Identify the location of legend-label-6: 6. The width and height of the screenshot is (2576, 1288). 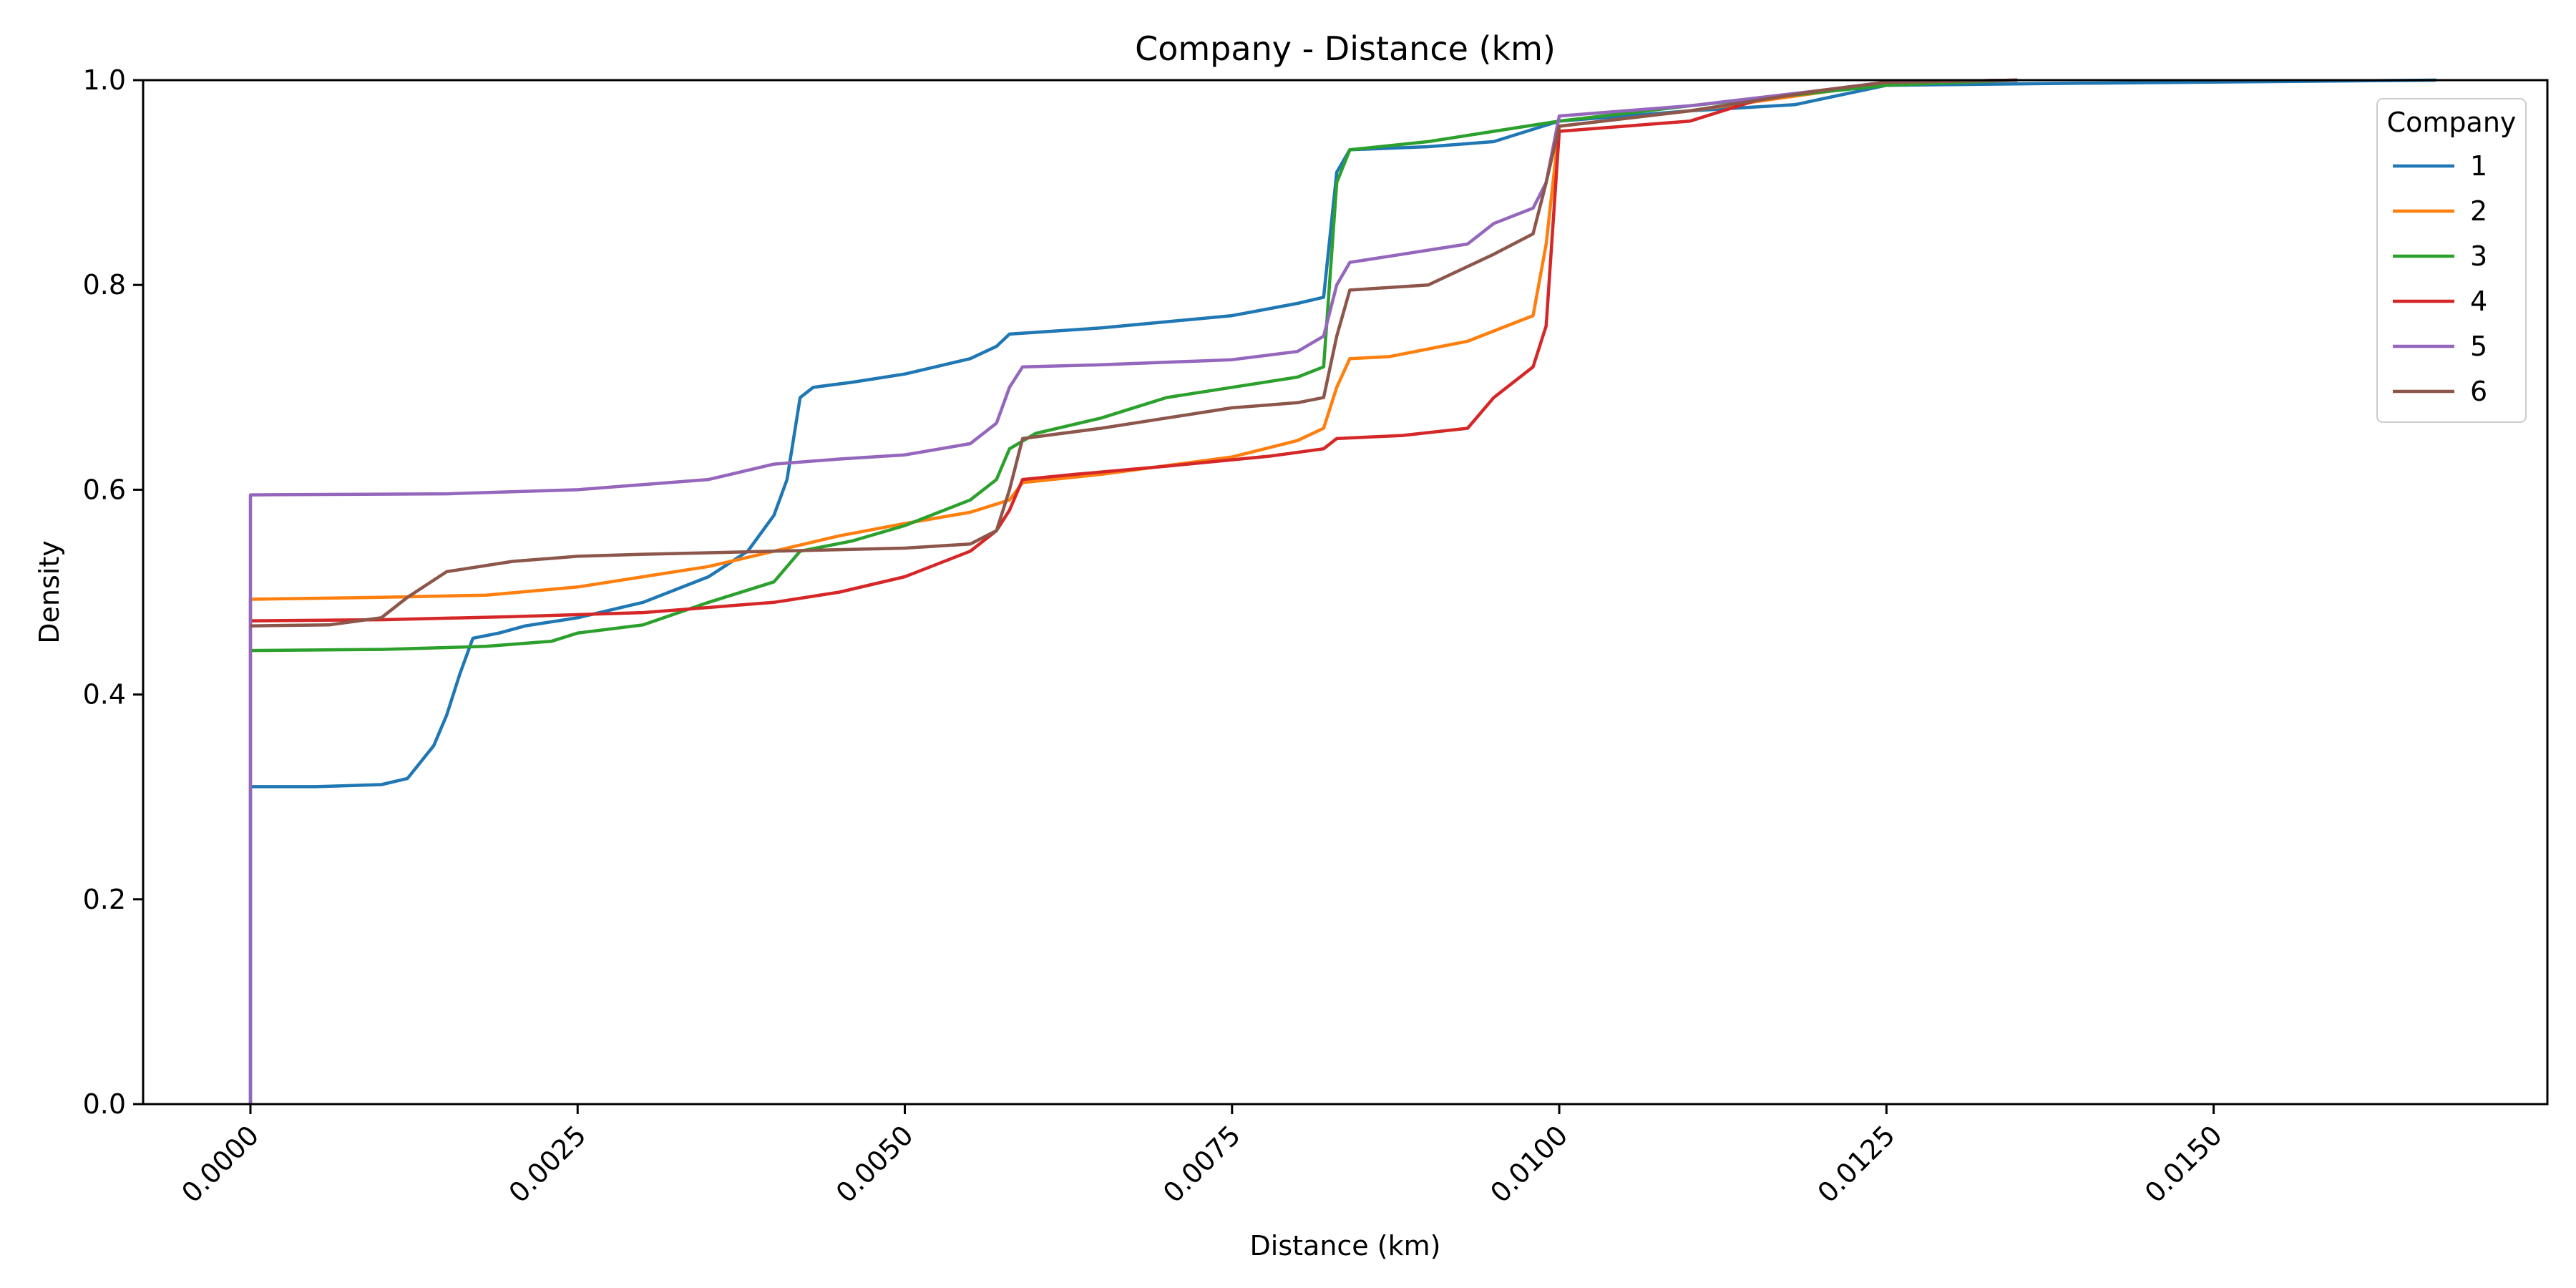
(2478, 391).